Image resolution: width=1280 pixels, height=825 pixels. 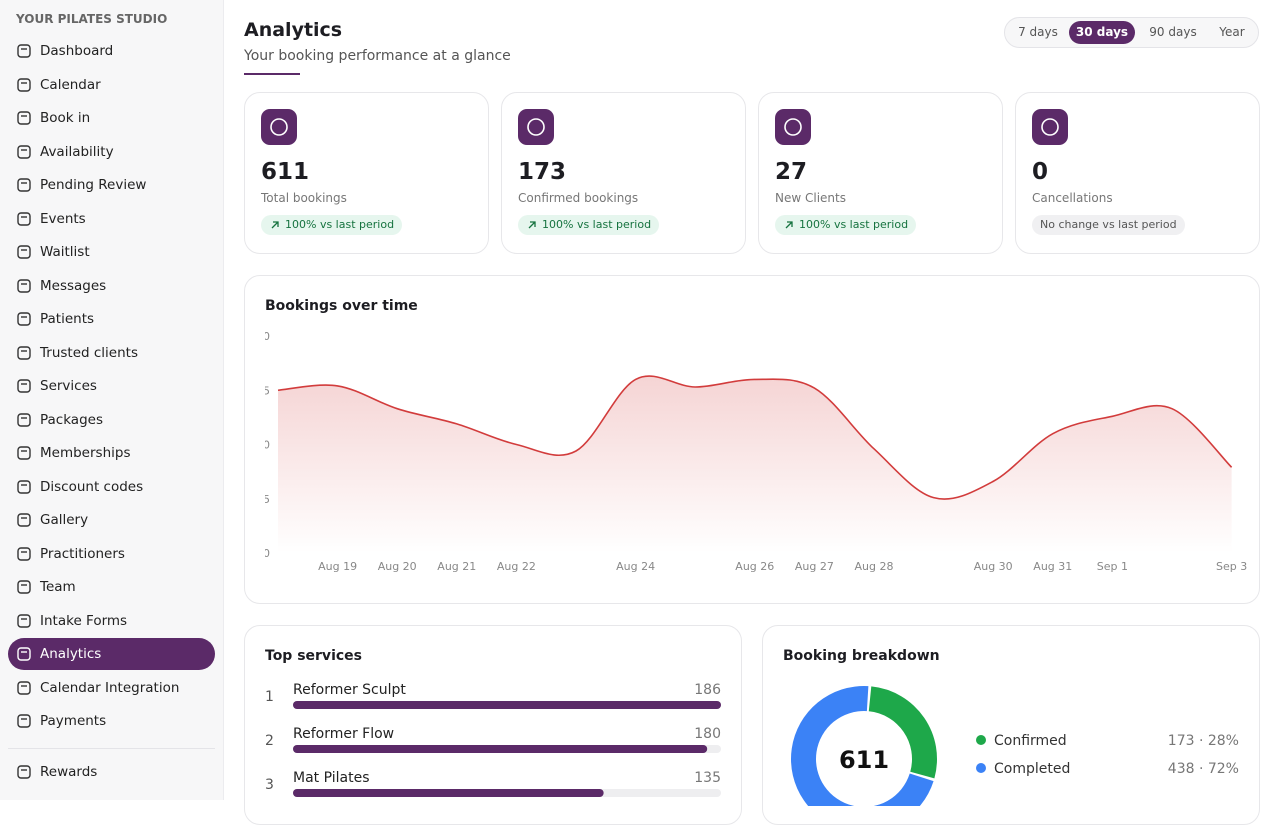 What do you see at coordinates (111, 85) in the screenshot?
I see `nav-item: Calendar` at bounding box center [111, 85].